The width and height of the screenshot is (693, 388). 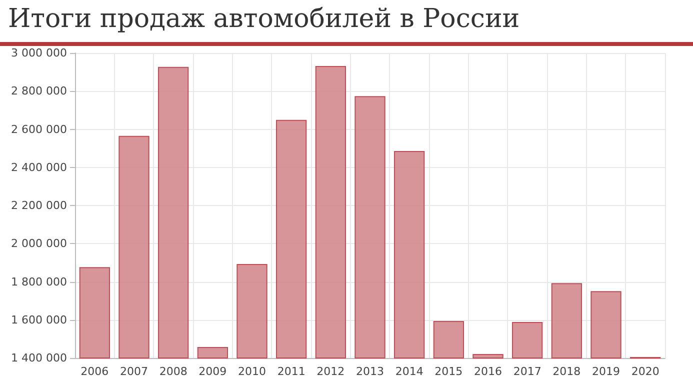 What do you see at coordinates (39, 129) in the screenshot?
I see `y-tick-label: 2 600 000` at bounding box center [39, 129].